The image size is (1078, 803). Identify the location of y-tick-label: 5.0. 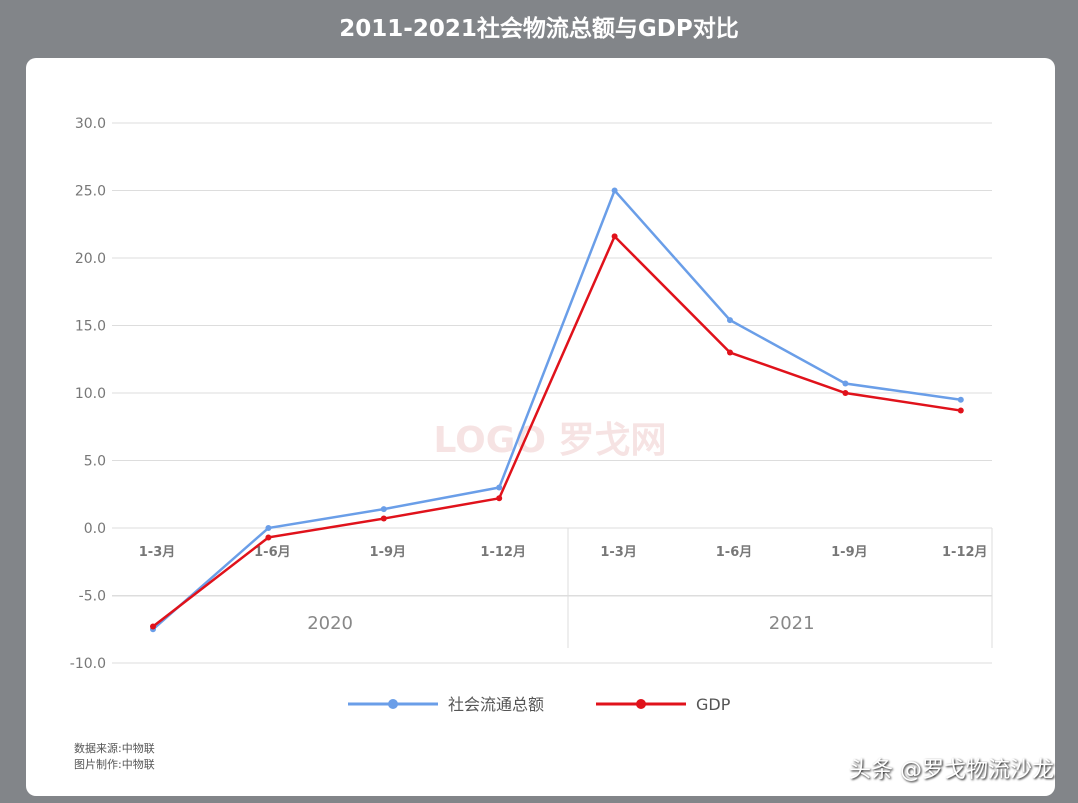
(95, 462).